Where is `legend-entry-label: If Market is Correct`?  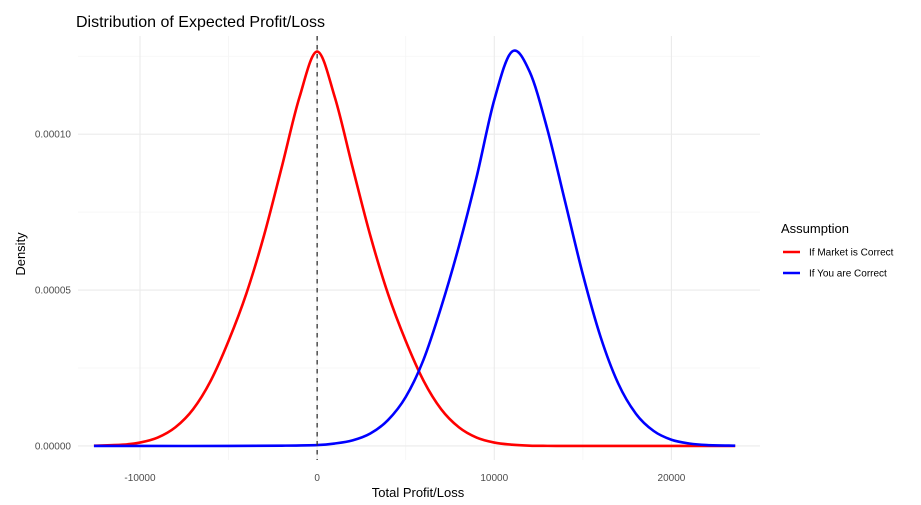 legend-entry-label: If Market is Correct is located at coordinates (851, 253).